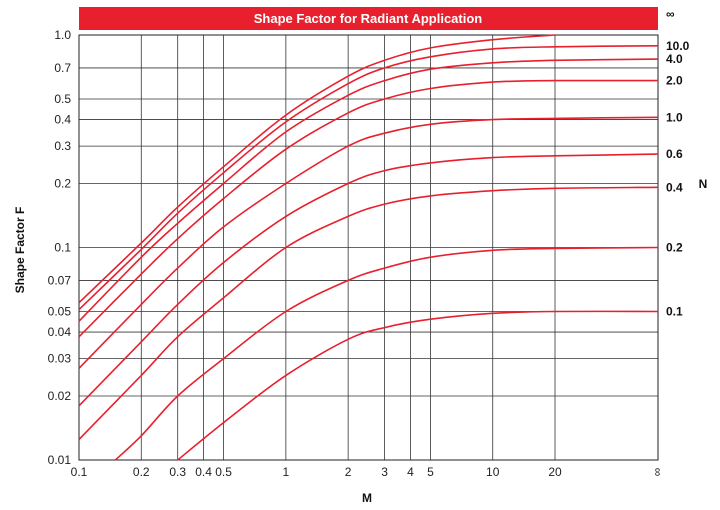 The height and width of the screenshot is (510, 720). Describe the element at coordinates (60, 280) in the screenshot. I see `y-tick-label: 0.07` at that location.